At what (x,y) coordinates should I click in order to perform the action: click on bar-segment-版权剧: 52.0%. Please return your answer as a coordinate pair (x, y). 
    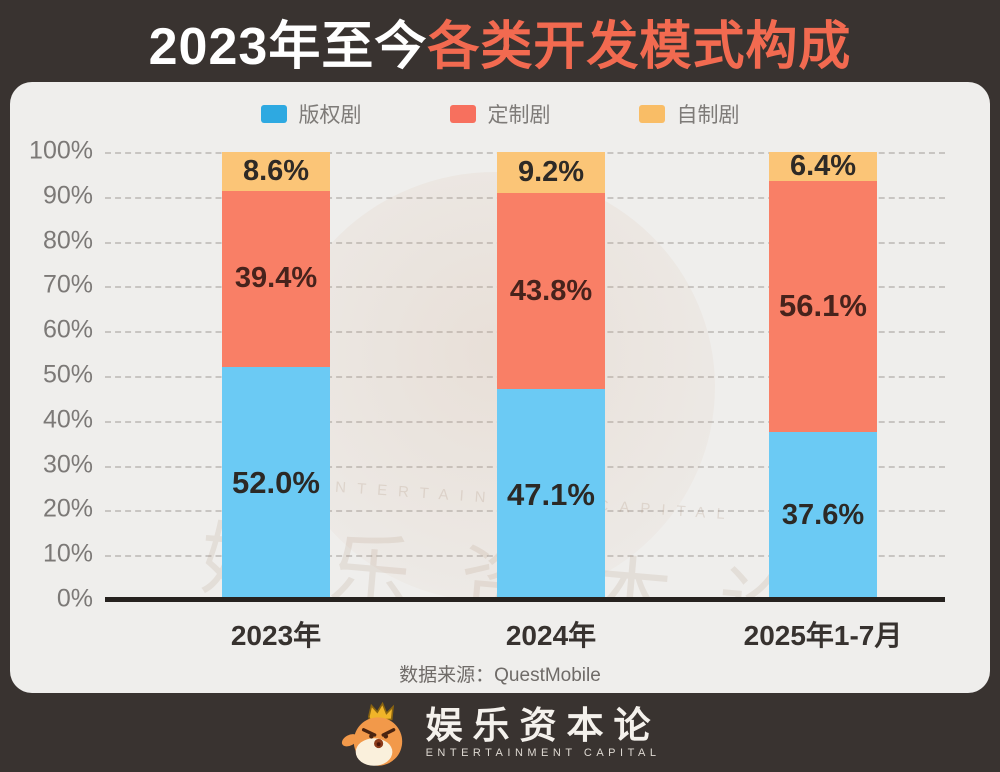
    Looking at the image, I should click on (276, 483).